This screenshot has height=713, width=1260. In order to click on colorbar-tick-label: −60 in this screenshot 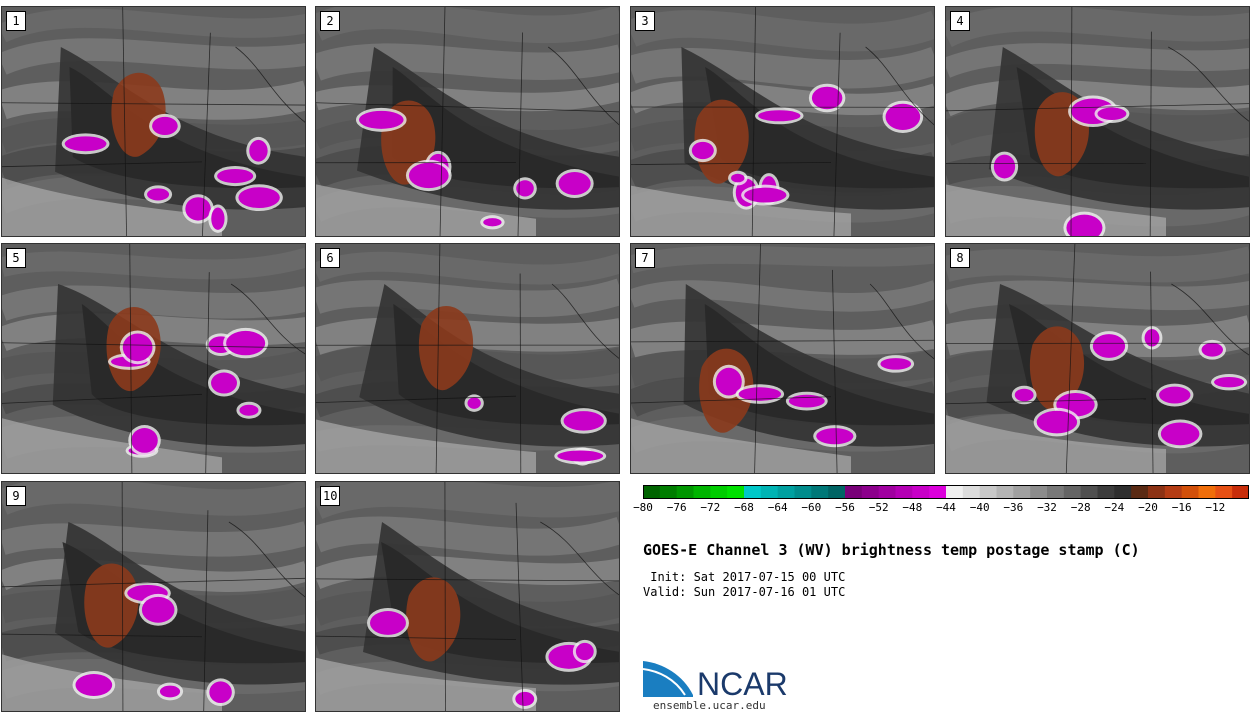, I will do `click(811, 507)`.